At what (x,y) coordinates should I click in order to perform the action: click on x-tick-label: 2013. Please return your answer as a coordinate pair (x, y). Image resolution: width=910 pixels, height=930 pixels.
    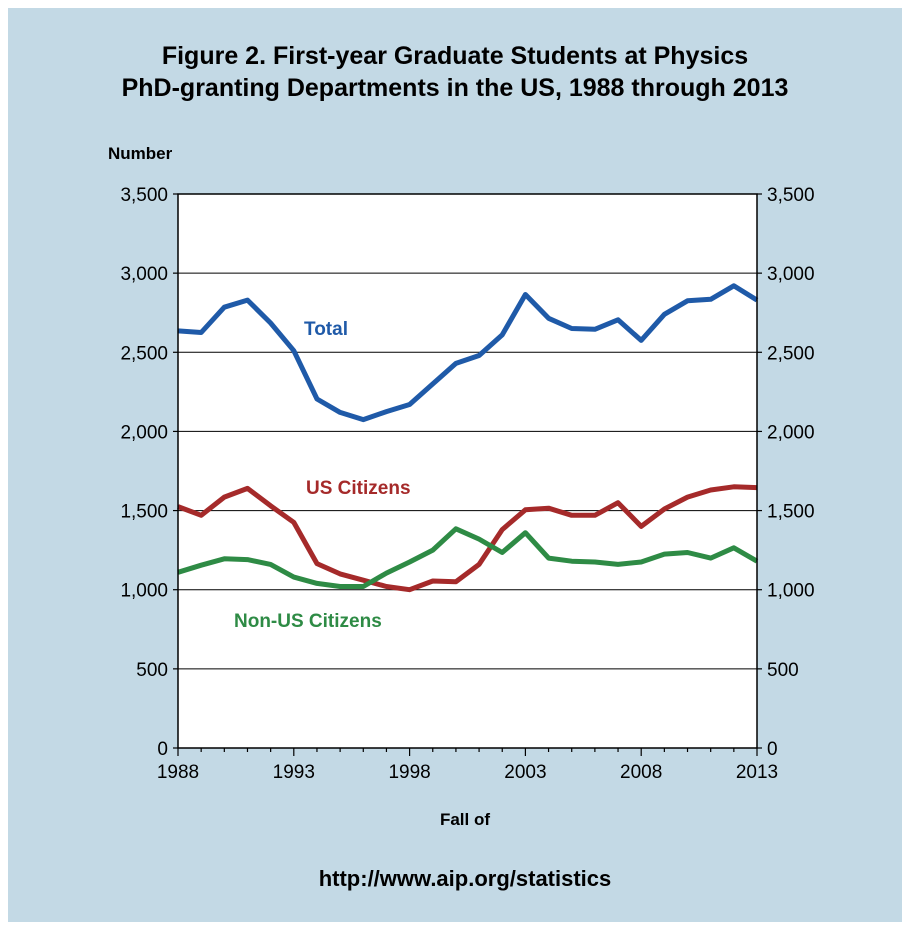
    Looking at the image, I should click on (757, 772).